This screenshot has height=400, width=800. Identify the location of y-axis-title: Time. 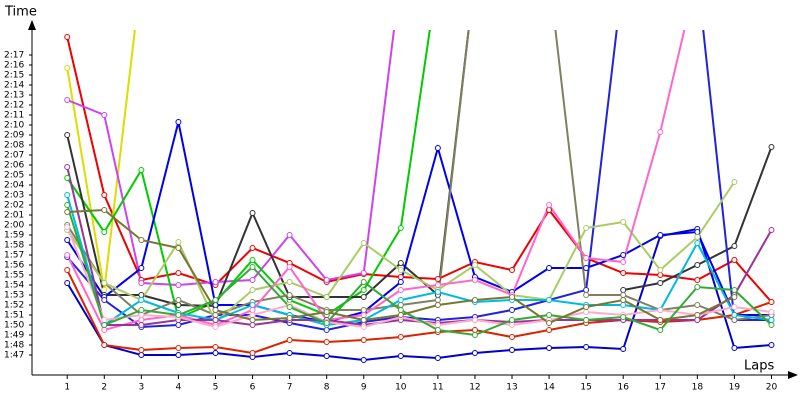
(20, 12).